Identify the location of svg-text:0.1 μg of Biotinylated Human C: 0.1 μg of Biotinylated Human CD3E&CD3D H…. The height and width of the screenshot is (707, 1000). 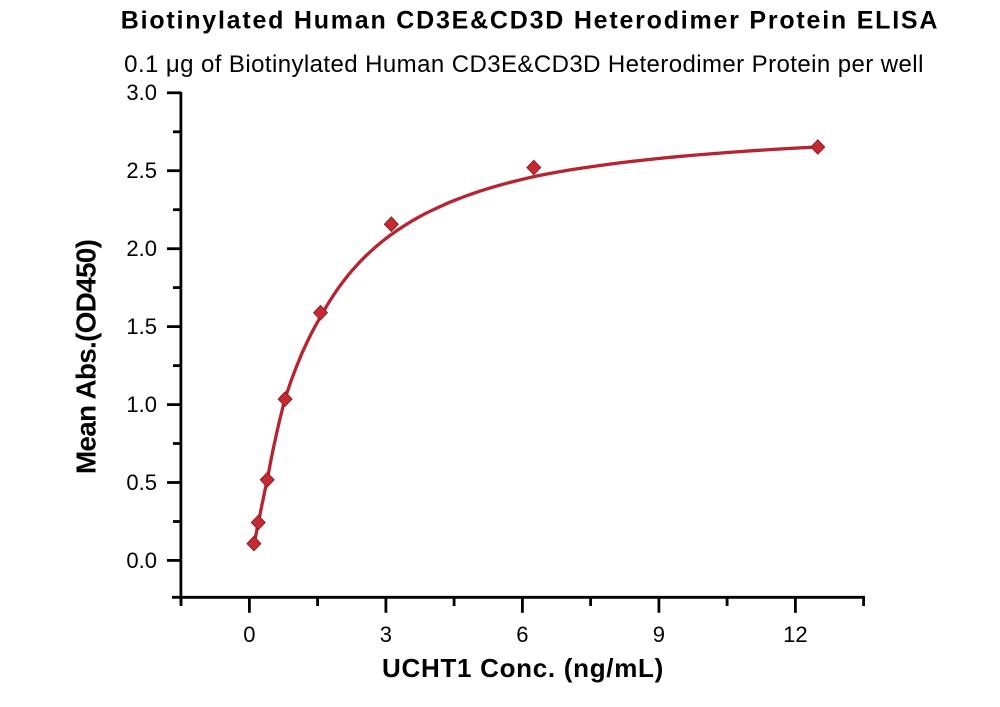
(524, 64).